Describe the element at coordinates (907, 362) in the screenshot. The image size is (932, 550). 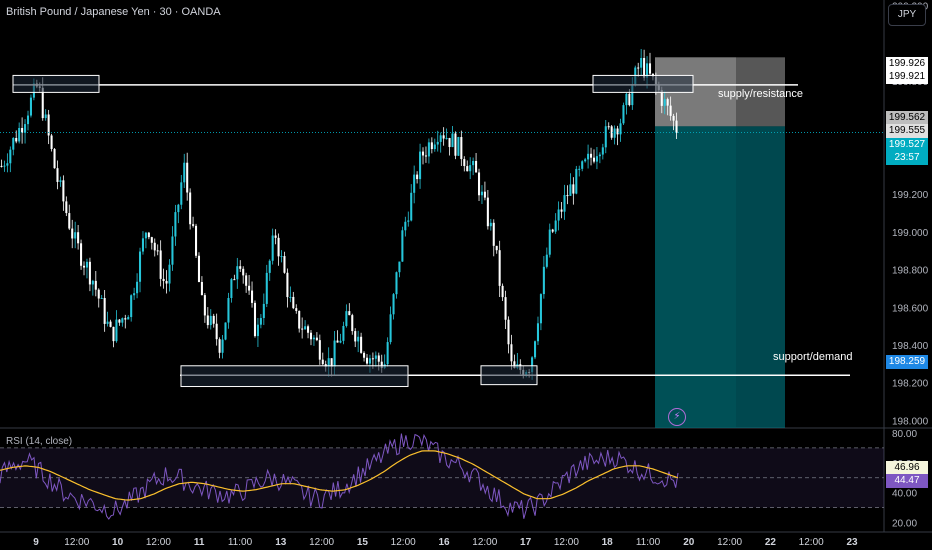
I see `support-price-tag: 198.259` at that location.